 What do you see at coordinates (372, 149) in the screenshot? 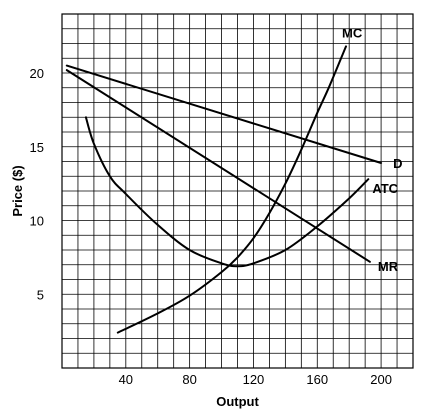
I see `curve-labels: D MR MC ATC` at bounding box center [372, 149].